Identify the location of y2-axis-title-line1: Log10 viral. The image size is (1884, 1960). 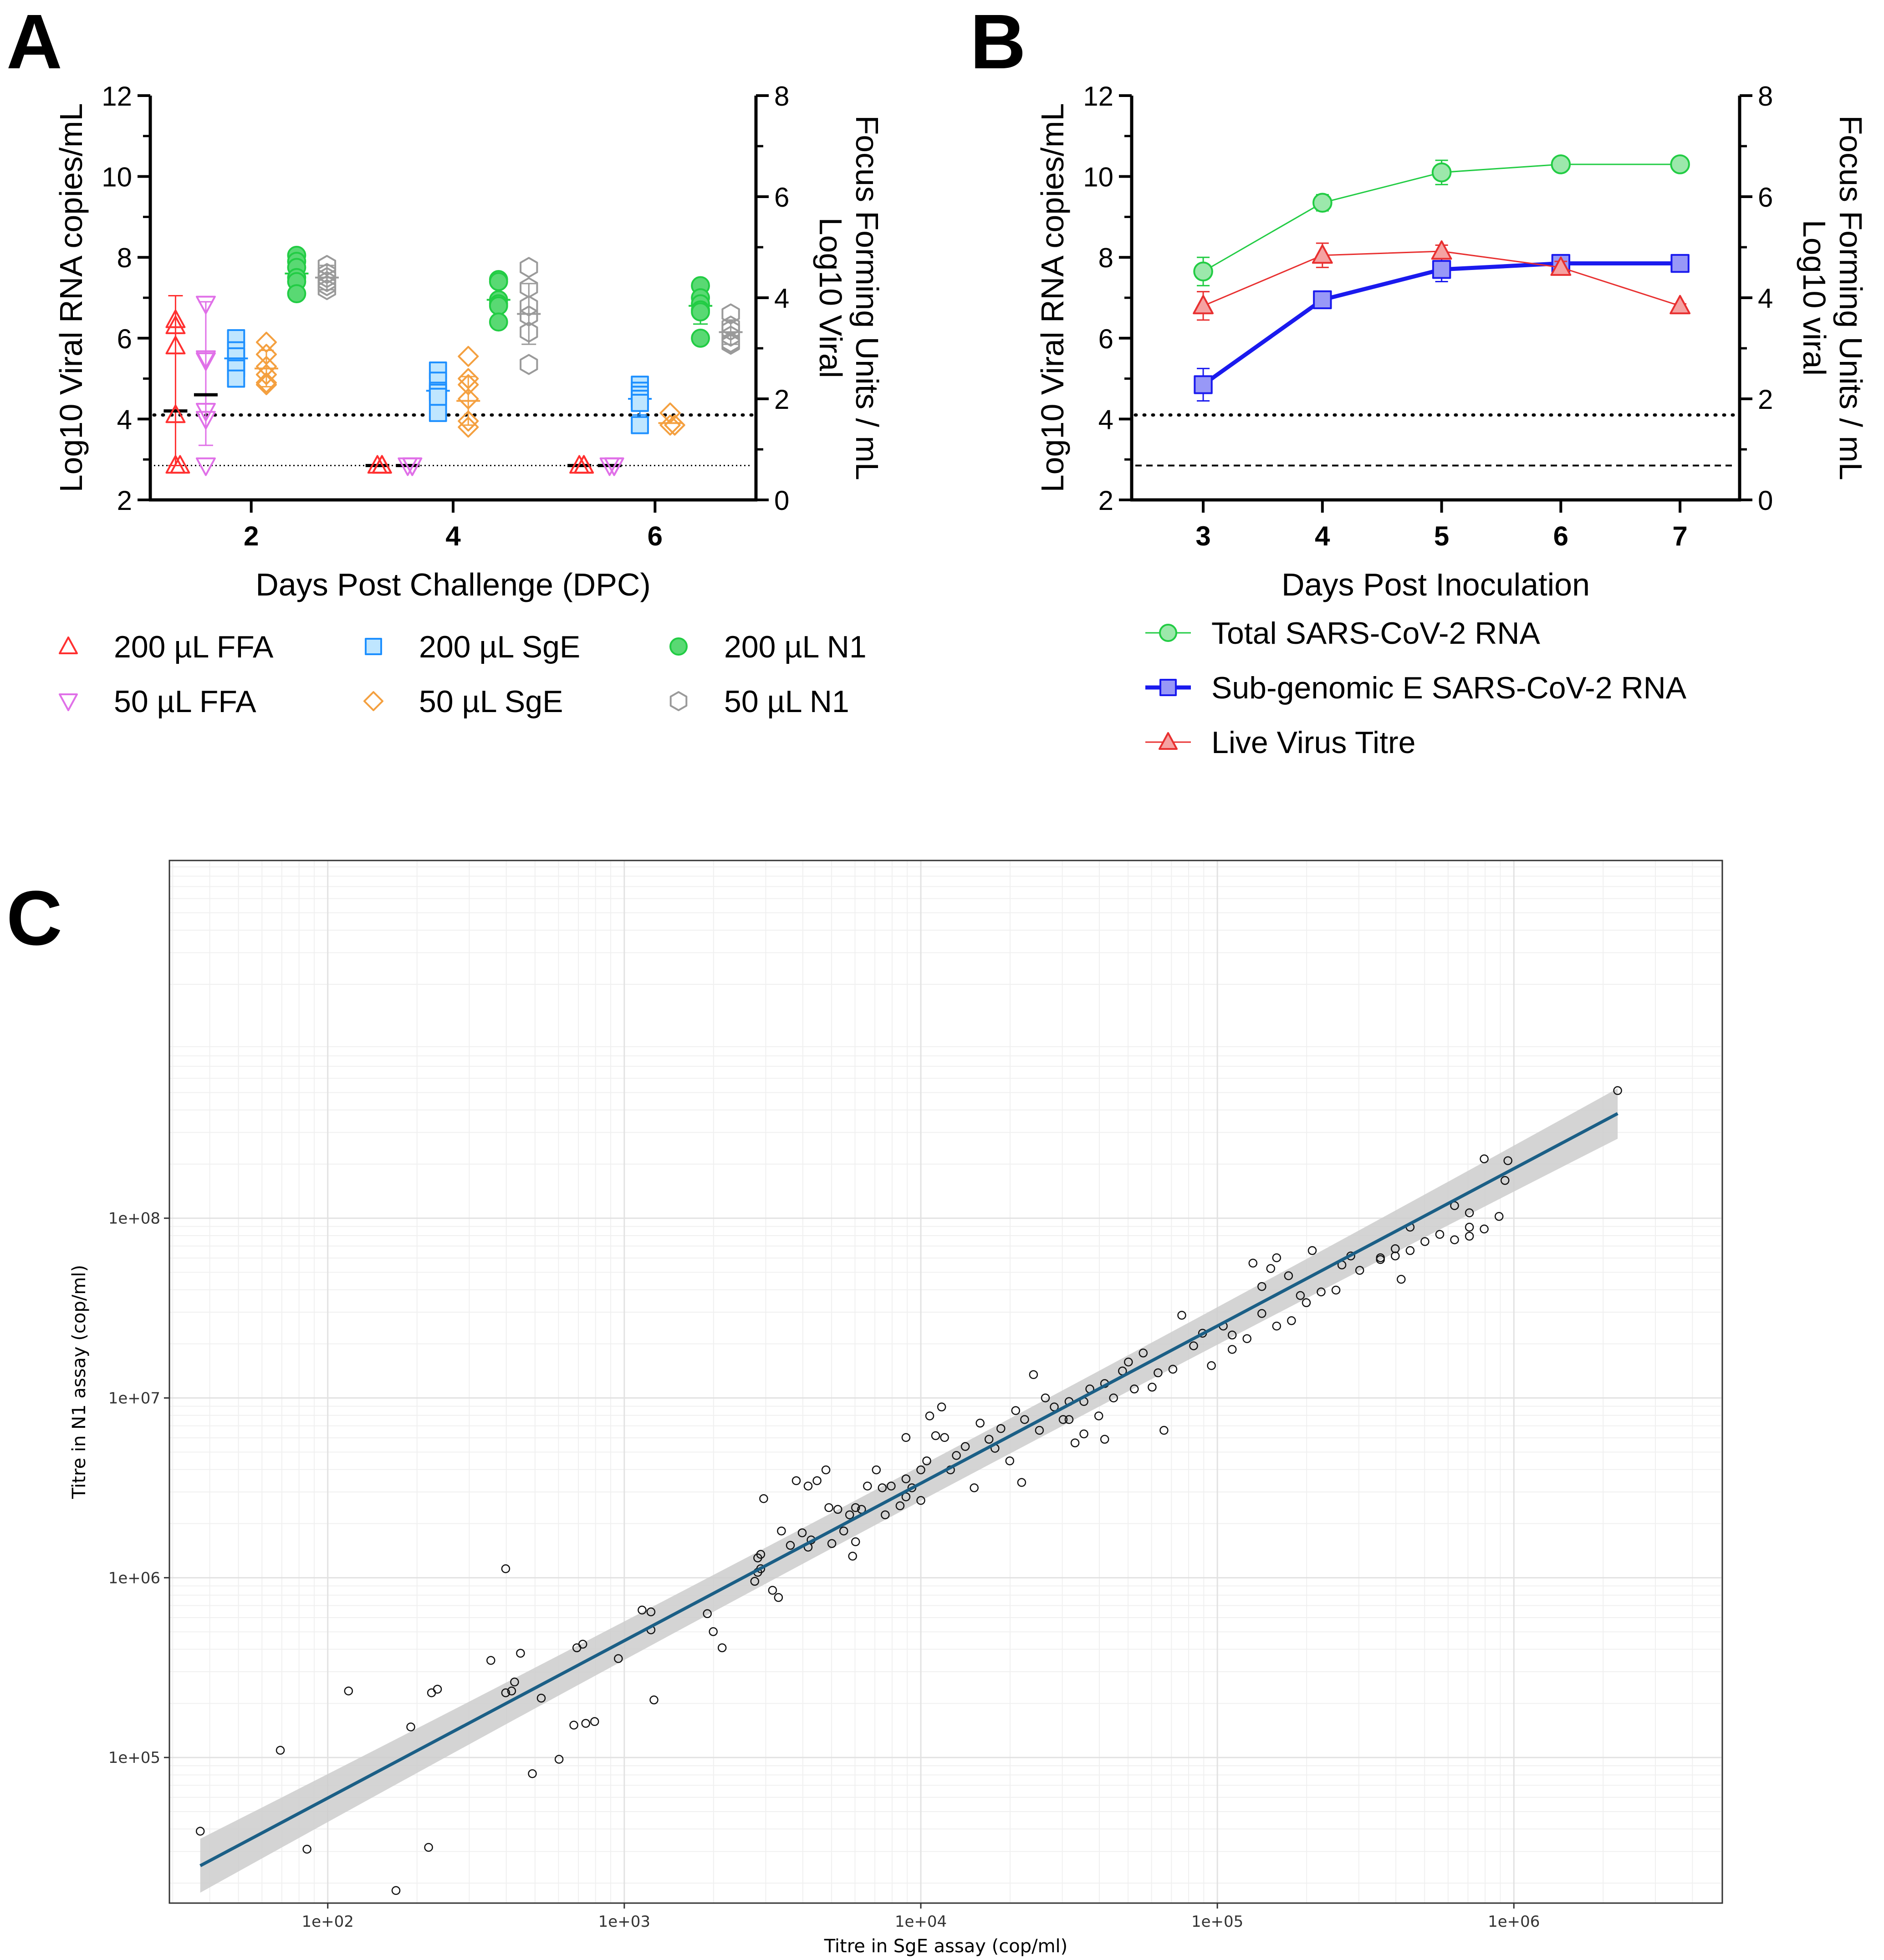
(1814, 298).